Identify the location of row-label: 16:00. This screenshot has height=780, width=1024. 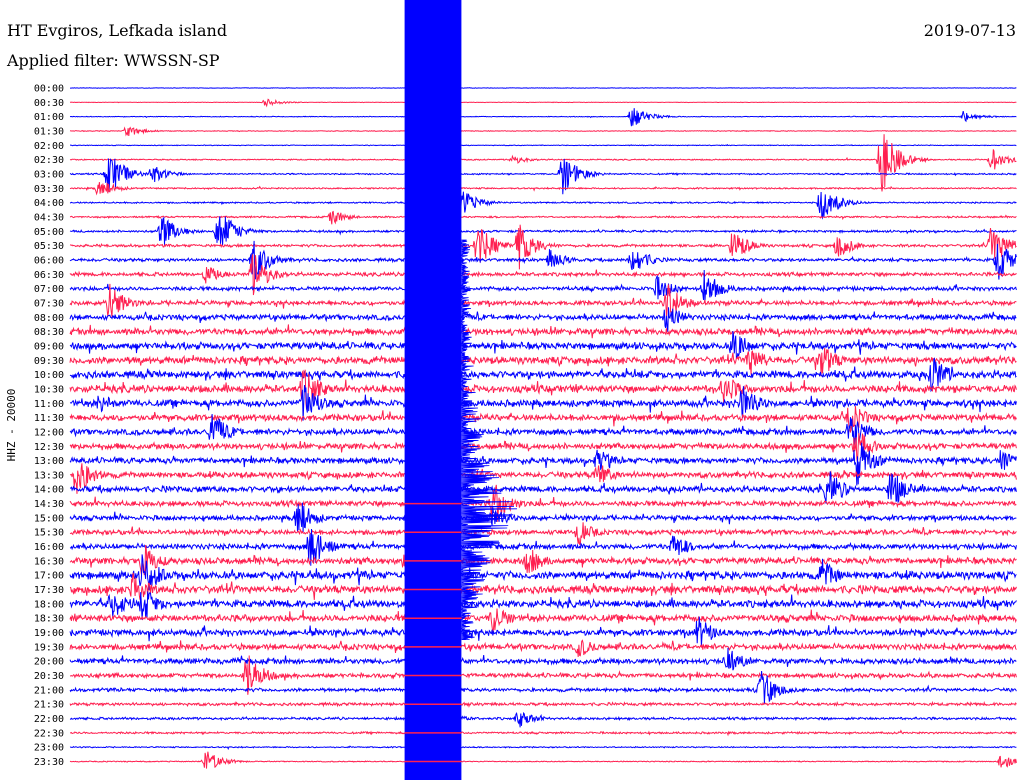
(49, 547).